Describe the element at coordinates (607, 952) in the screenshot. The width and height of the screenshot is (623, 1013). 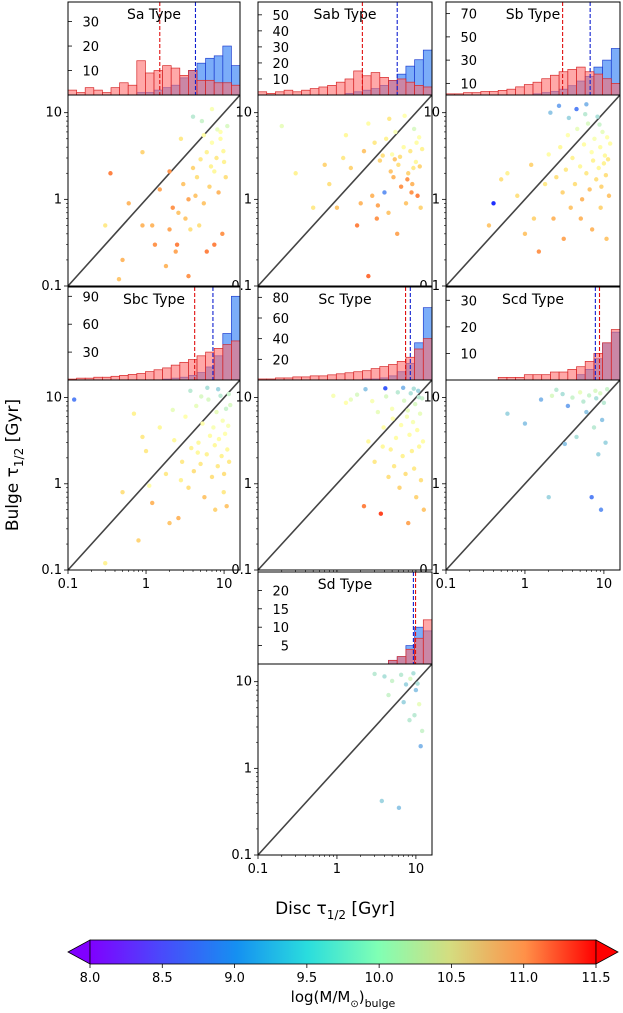
I see `colorbar-high-extend` at that location.